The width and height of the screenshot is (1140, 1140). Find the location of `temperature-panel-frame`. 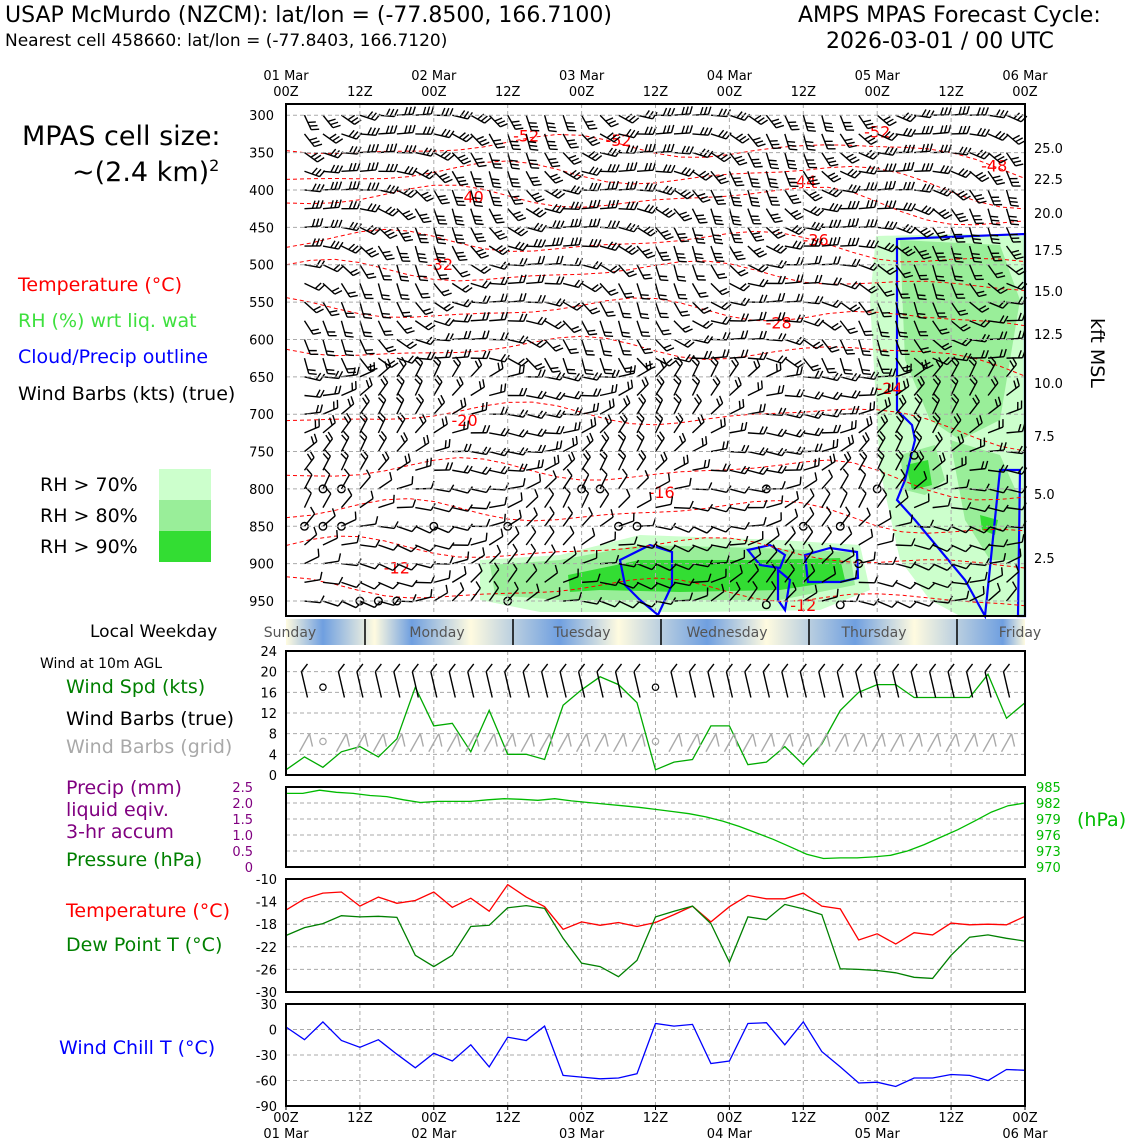

temperature-panel-frame is located at coordinates (655, 935).